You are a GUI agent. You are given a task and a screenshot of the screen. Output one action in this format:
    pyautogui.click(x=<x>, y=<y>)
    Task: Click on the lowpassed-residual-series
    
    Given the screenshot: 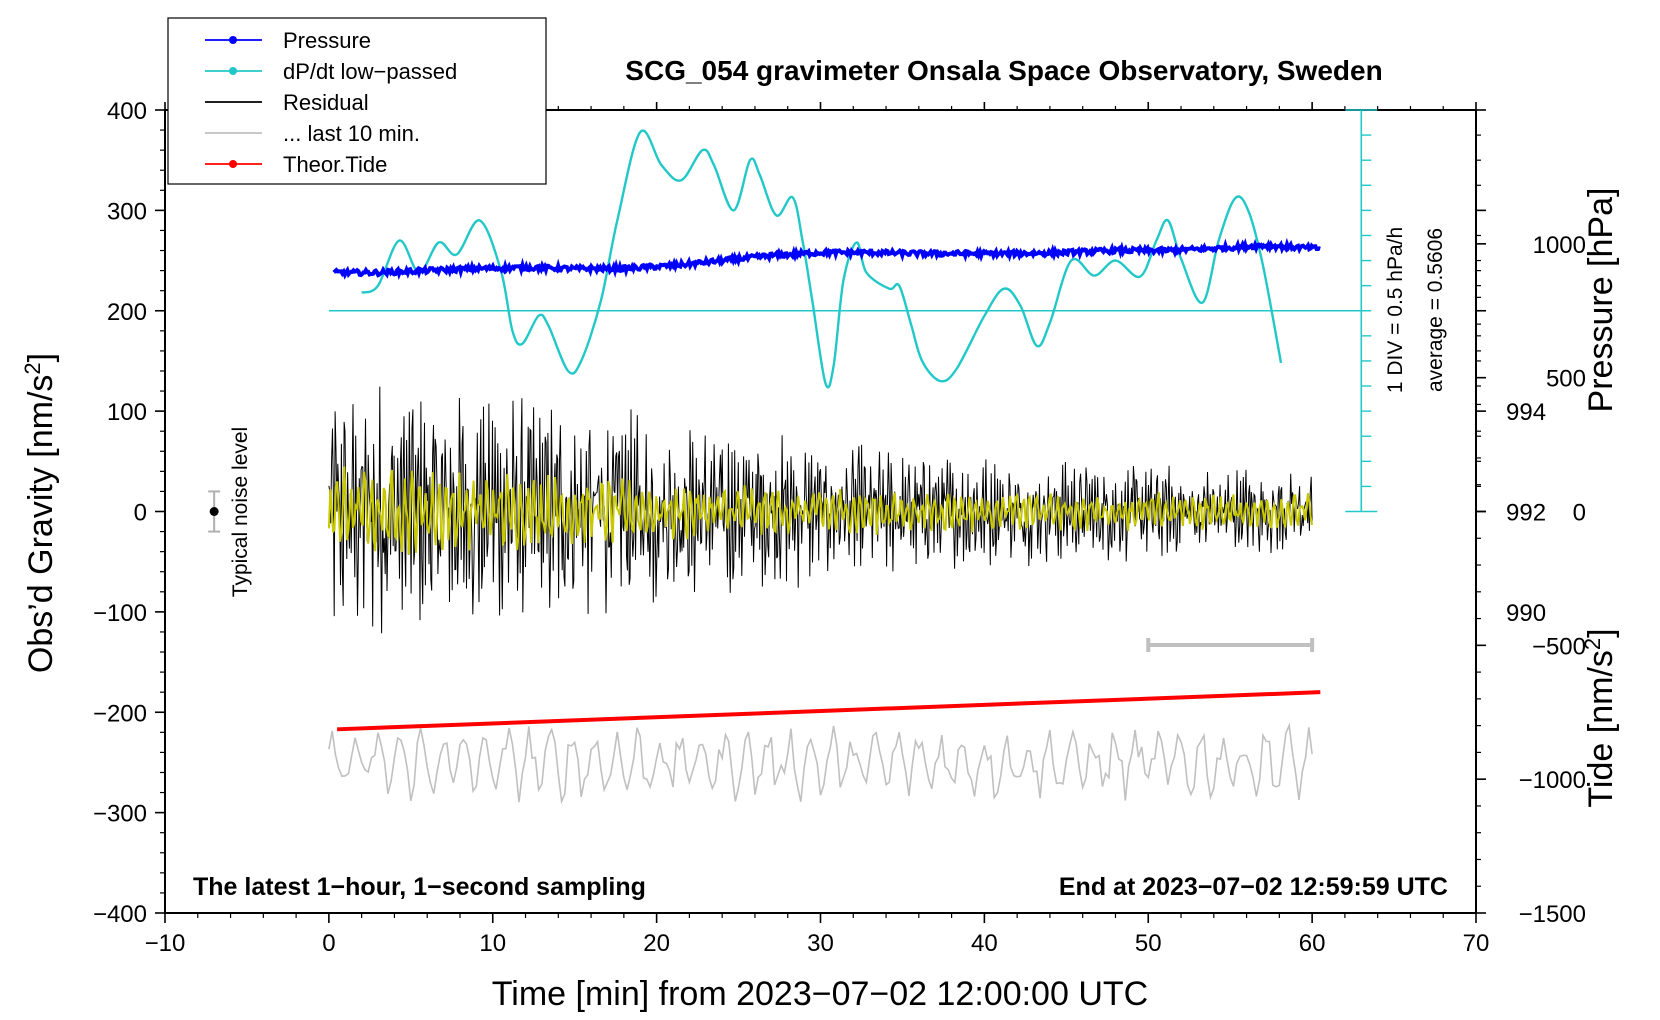 What is the action you would take?
    pyautogui.click(x=820, y=510)
    